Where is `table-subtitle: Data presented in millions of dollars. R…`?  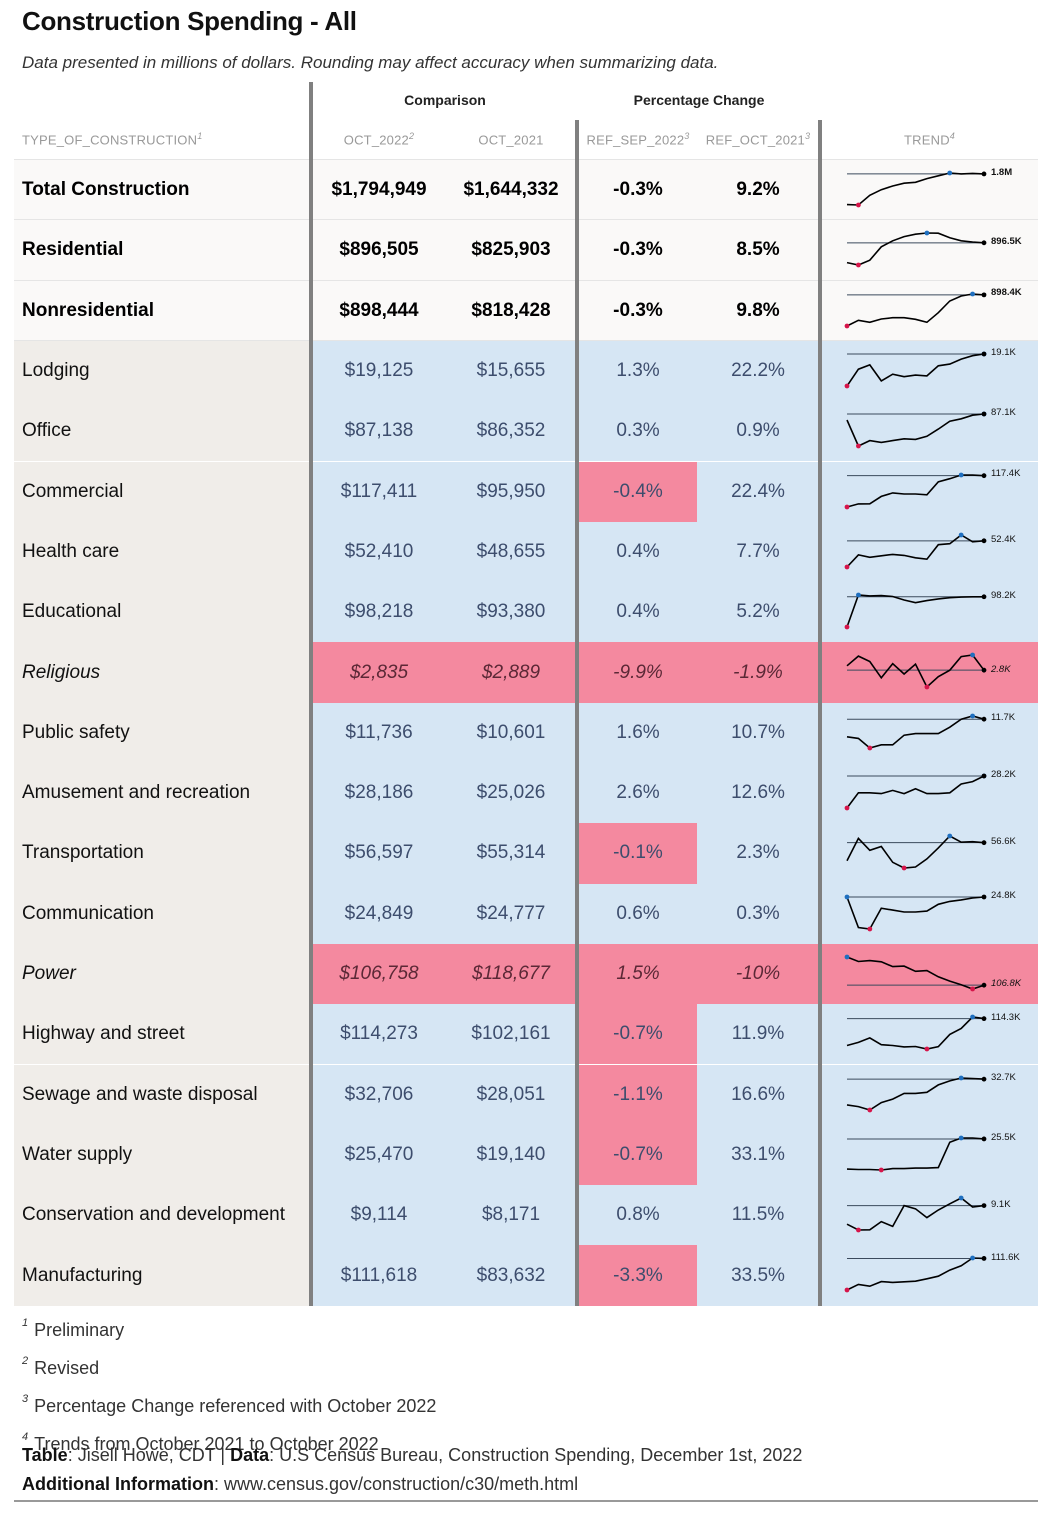
table-subtitle: Data presented in millions of dollars. R… is located at coordinates (370, 62).